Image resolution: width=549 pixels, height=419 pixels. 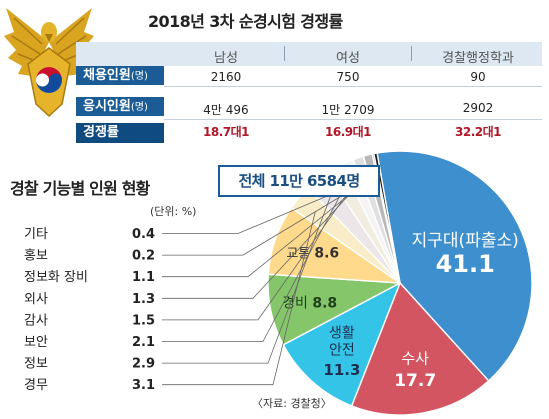 What do you see at coordinates (465, 241) in the screenshot?
I see `slice-label-지구대파출소: 지구대(파출소)` at bounding box center [465, 241].